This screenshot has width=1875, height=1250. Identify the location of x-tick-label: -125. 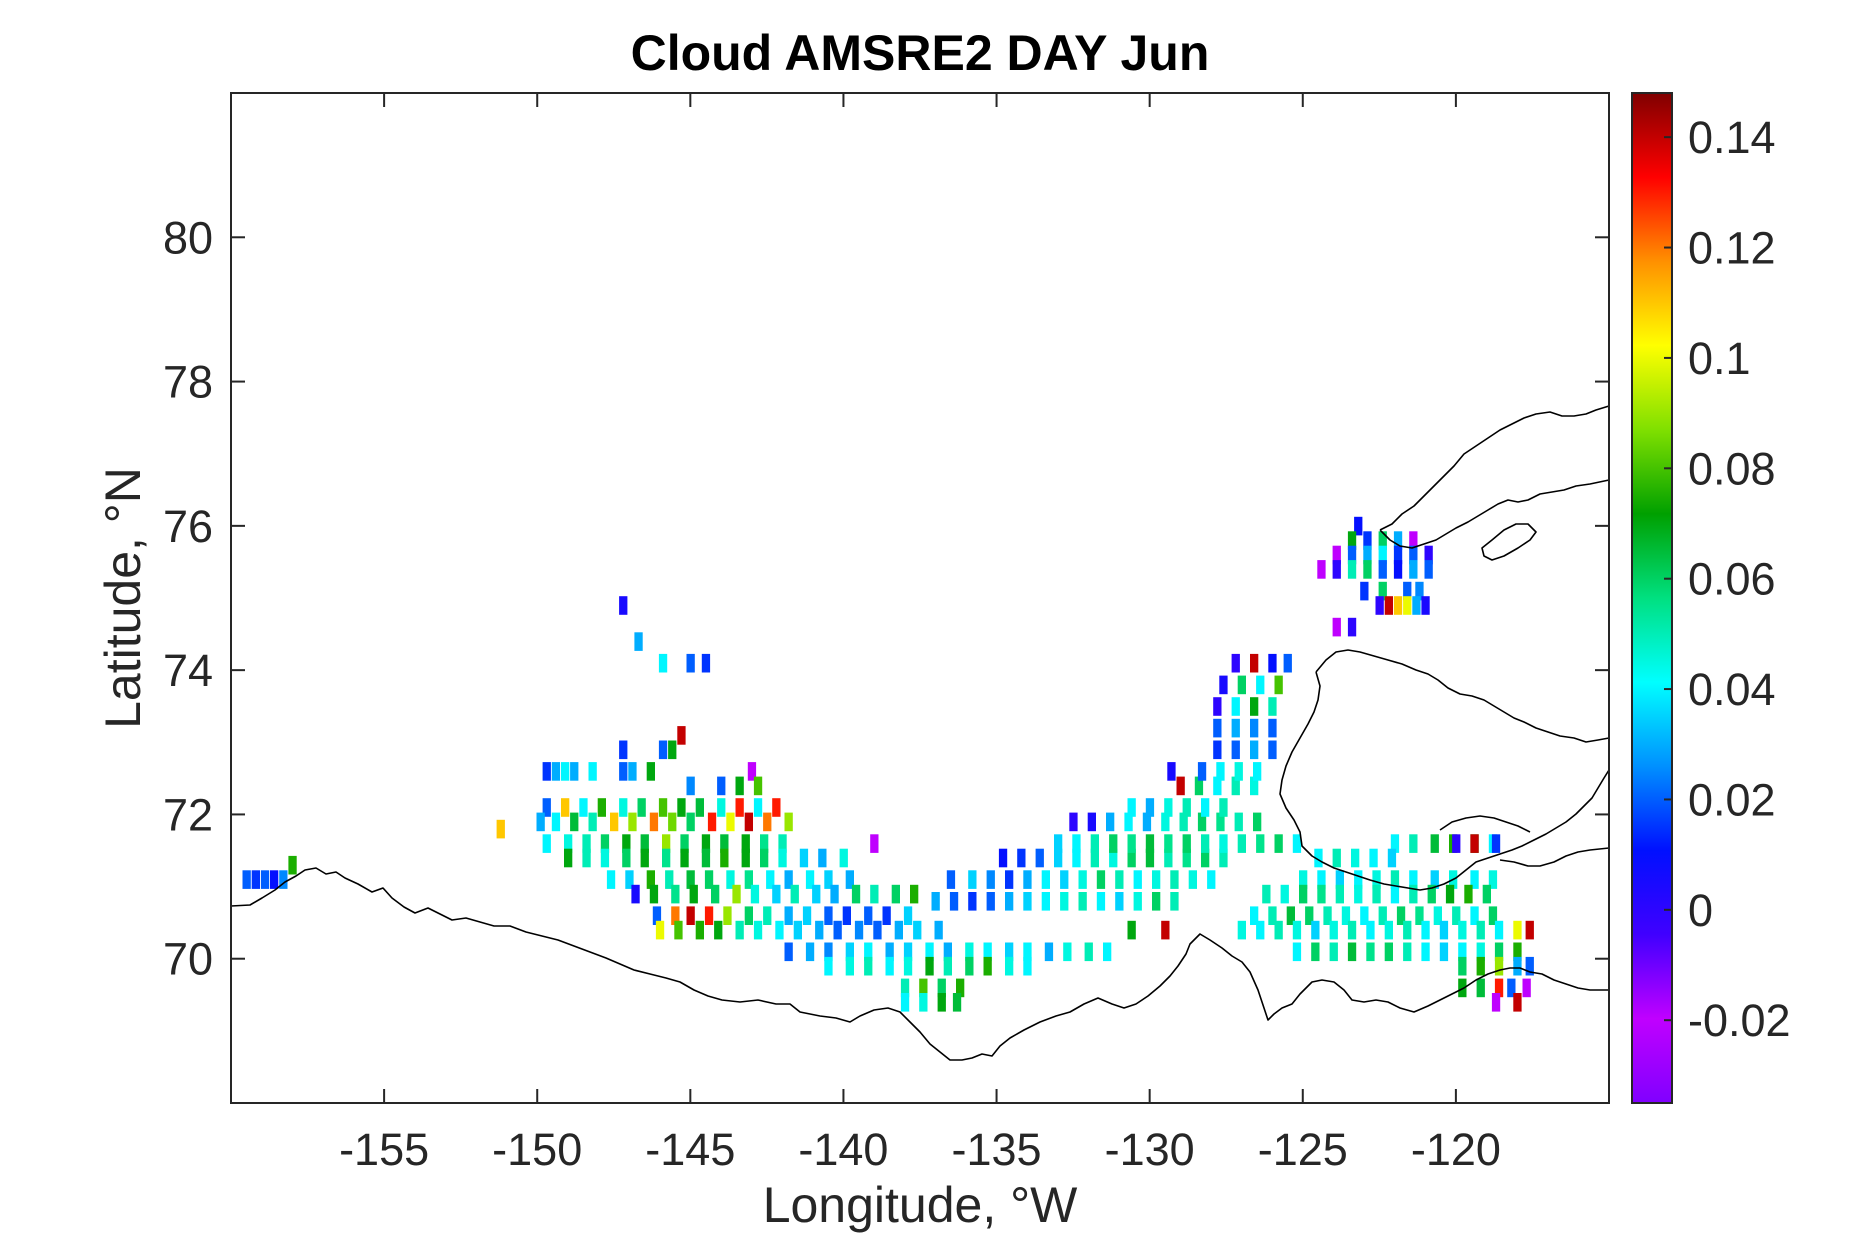
(1303, 1149).